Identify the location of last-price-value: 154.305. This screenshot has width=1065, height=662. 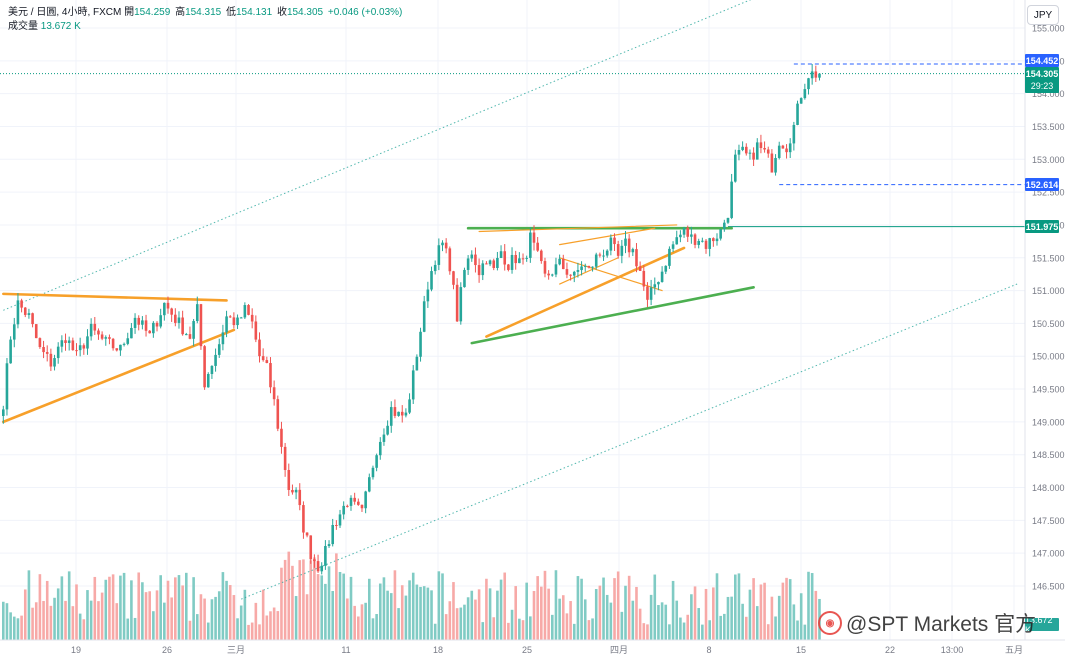
(1042, 74).